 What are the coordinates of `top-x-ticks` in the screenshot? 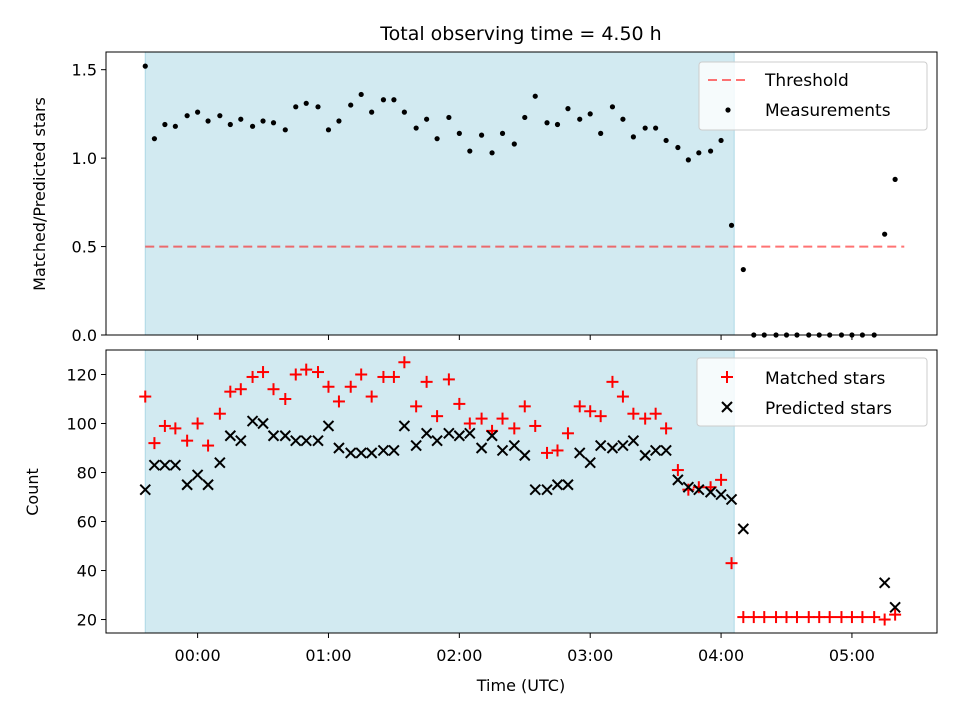 It's located at (525, 337).